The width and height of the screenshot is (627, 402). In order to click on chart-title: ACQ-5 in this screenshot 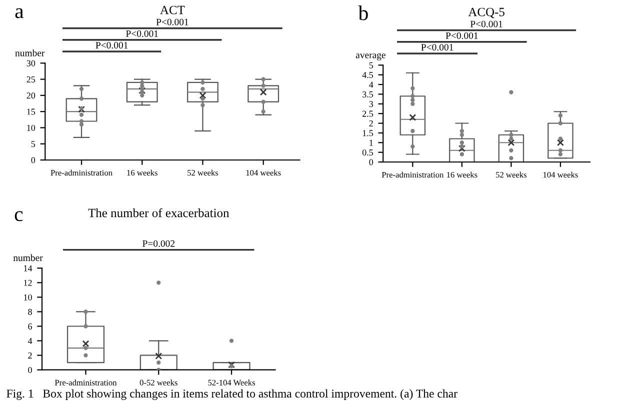, I will do `click(486, 13)`.